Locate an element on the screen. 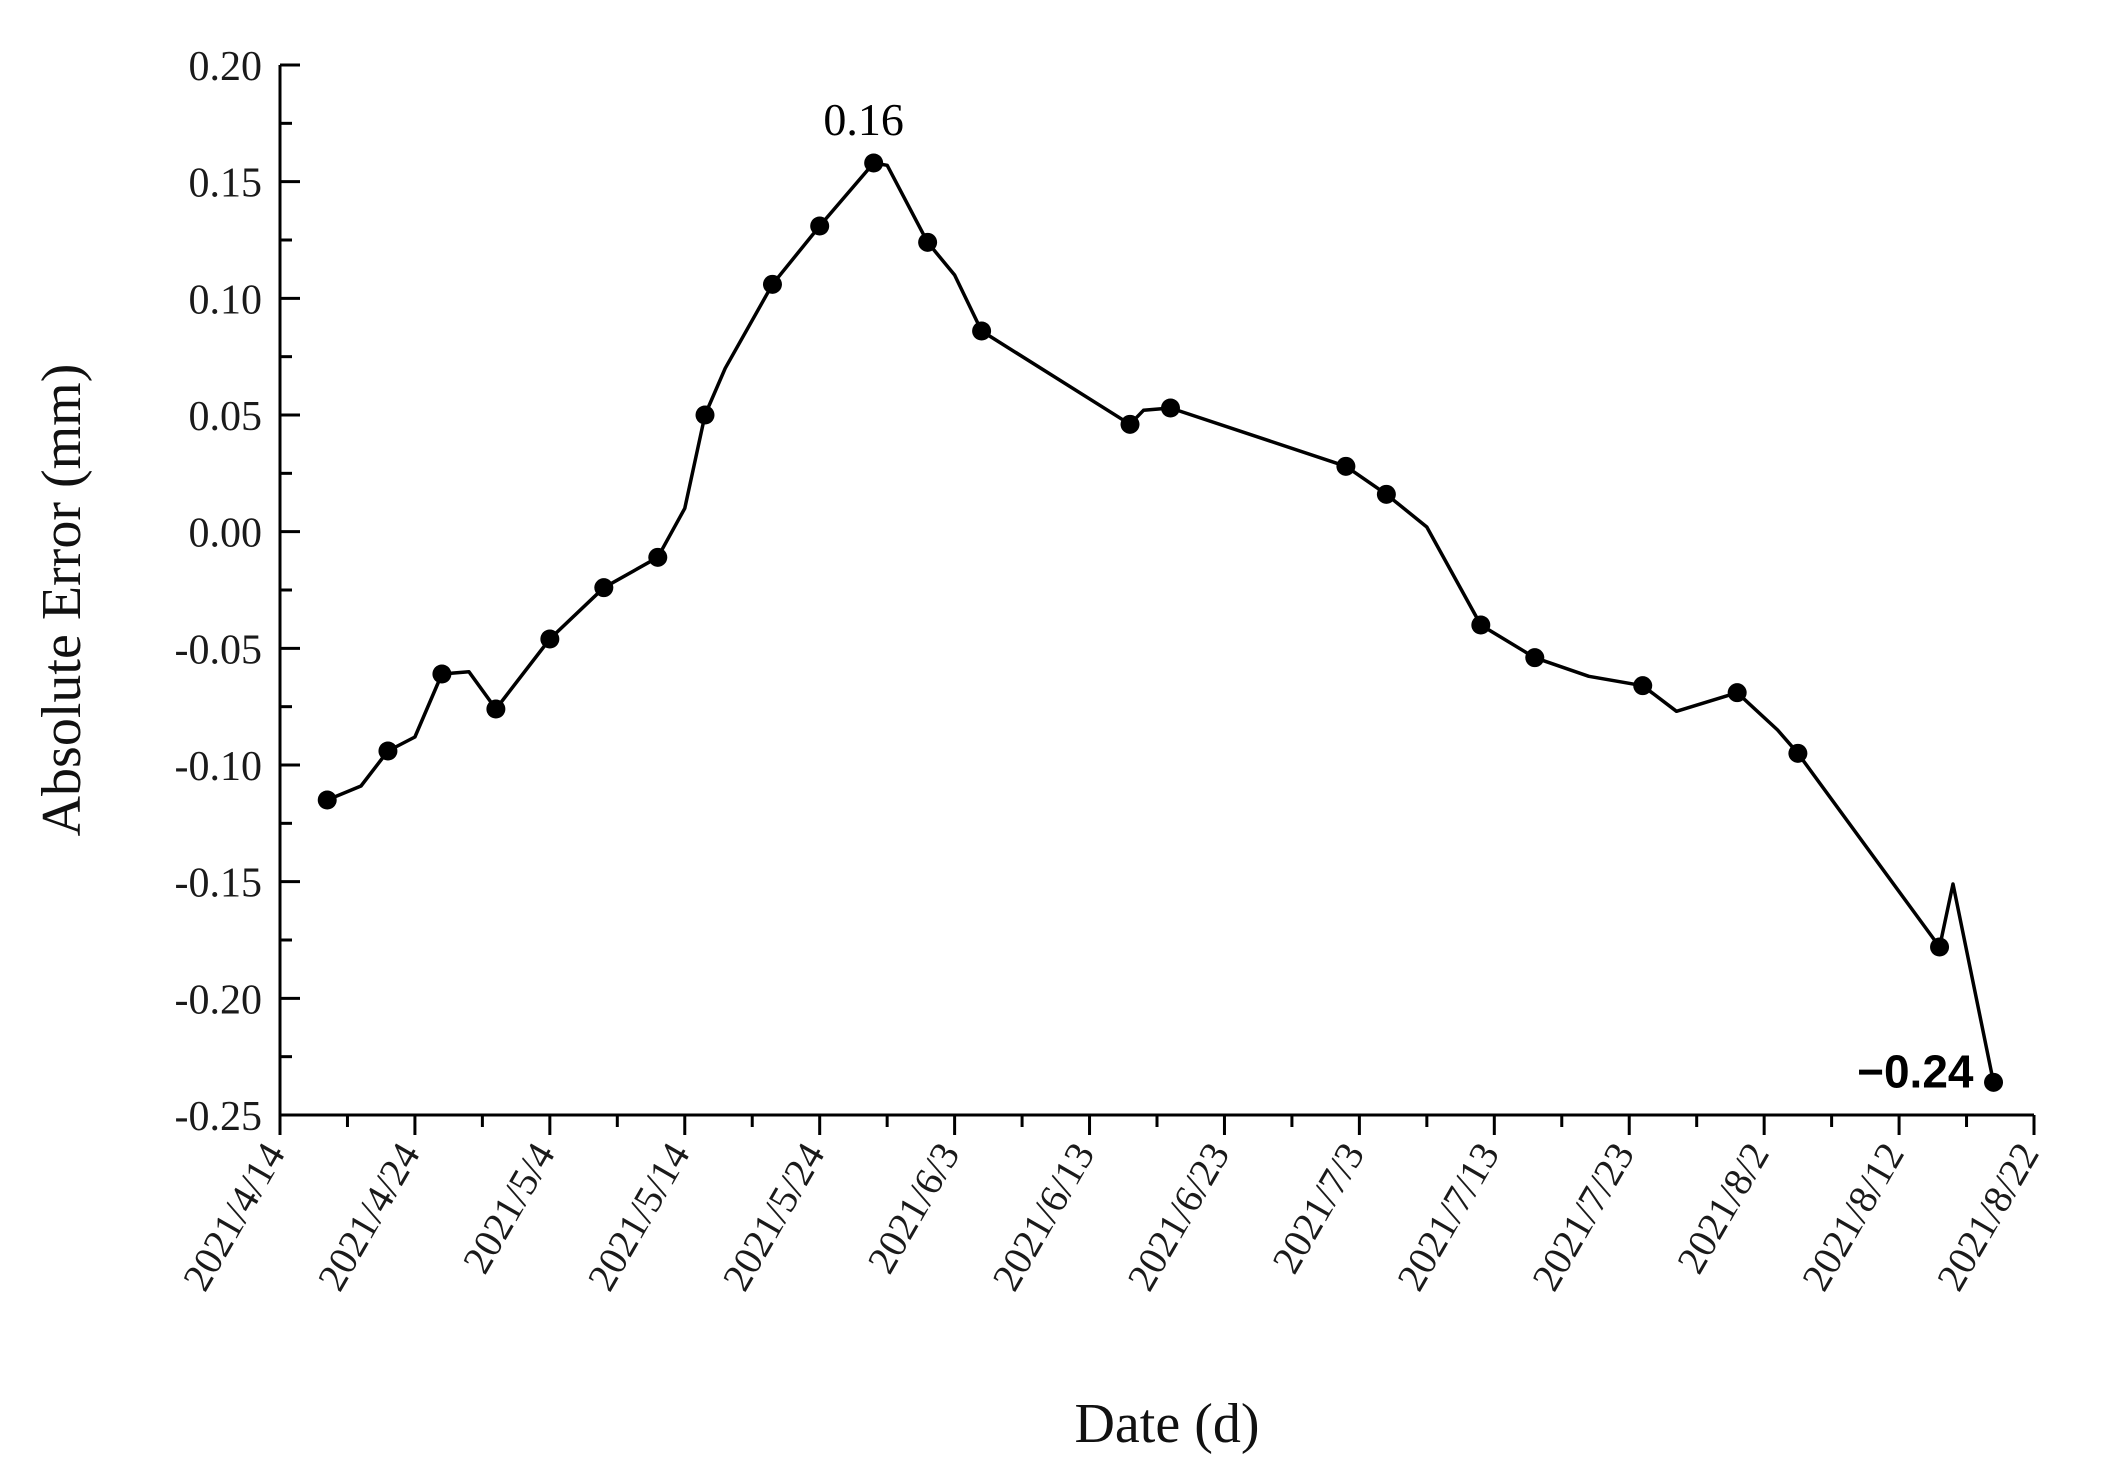 The image size is (2107, 1482). x-tick-label: 2021/6/3 is located at coordinates (913, 1208).